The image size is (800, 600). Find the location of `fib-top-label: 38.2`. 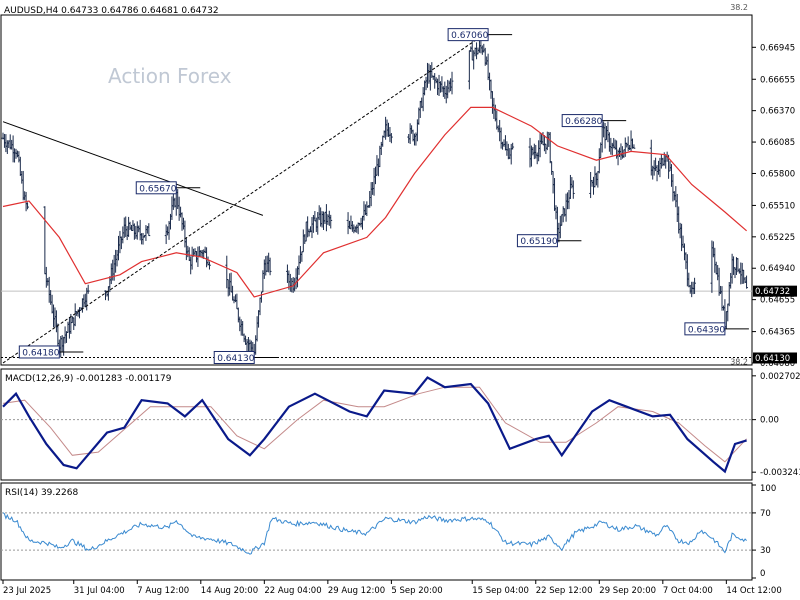

fib-top-label: 38.2 is located at coordinates (739, 7).